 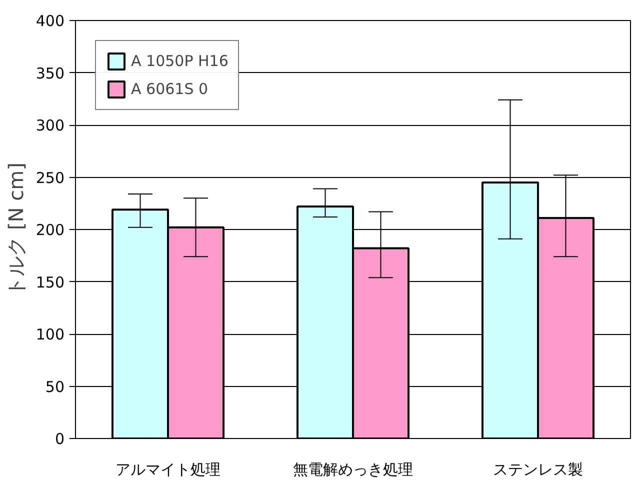 I want to click on x-tick-label: ステンレス製, so click(x=538, y=469).